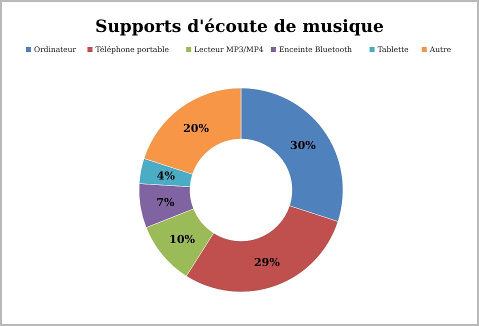 This screenshot has height=326, width=479. What do you see at coordinates (239, 27) in the screenshot?
I see `chart-title: Supports d'écoute de musique` at bounding box center [239, 27].